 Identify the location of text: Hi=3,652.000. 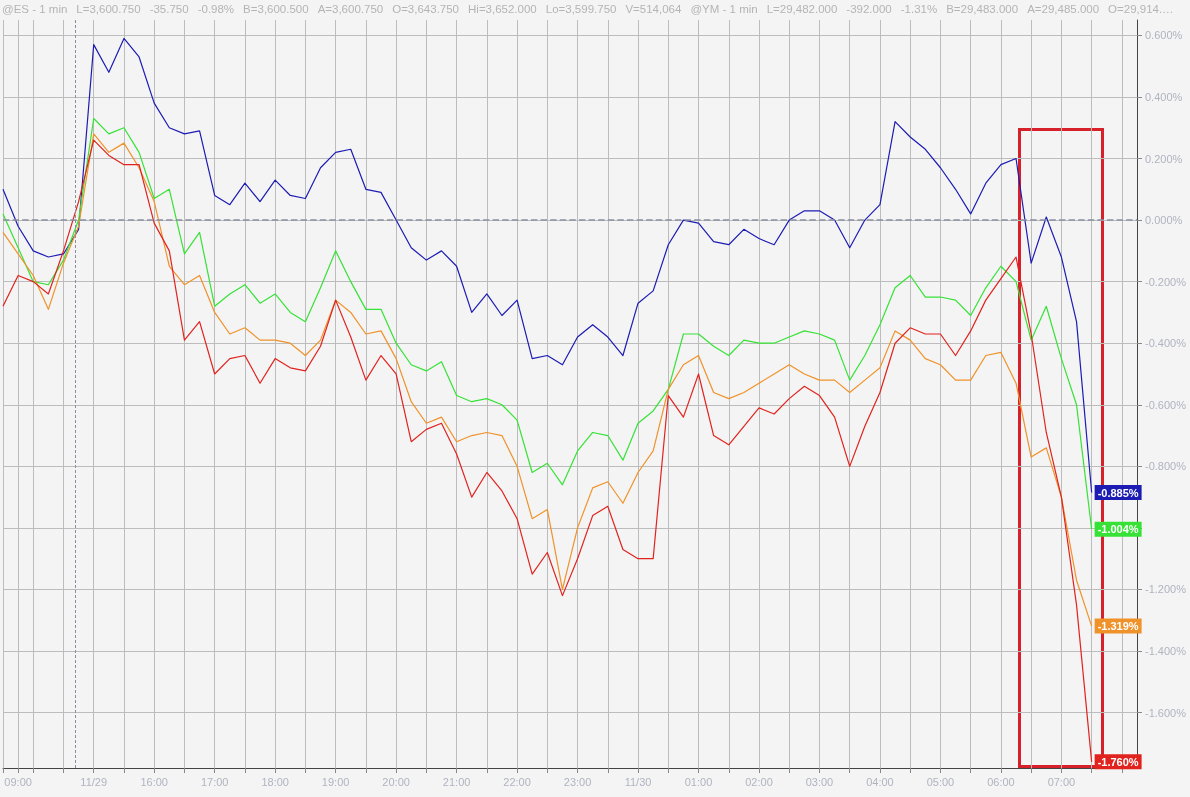
(502, 9).